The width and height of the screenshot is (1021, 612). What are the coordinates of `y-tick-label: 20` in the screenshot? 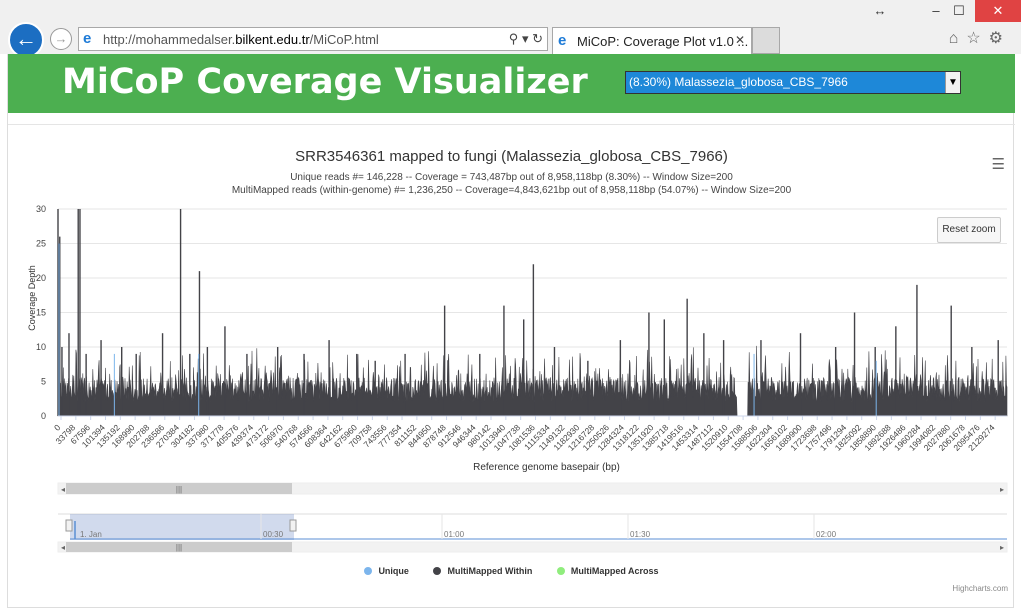 It's located at (41, 278).